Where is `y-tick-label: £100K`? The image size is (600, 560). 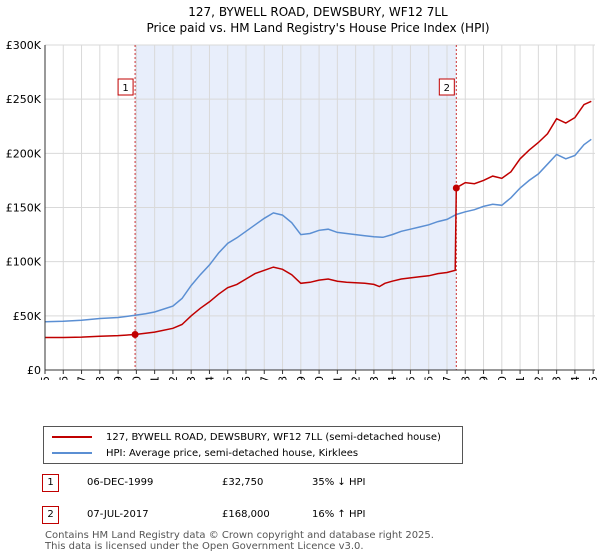
y-tick-label: £100K is located at coordinates (24, 262).